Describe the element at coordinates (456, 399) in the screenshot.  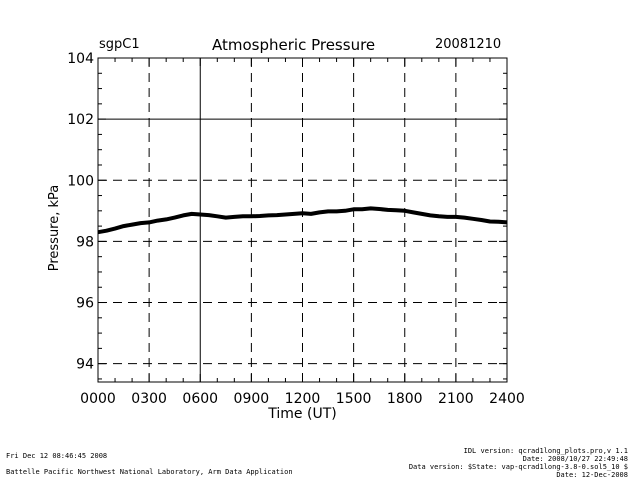
I see `x-tick-label: 2100` at that location.